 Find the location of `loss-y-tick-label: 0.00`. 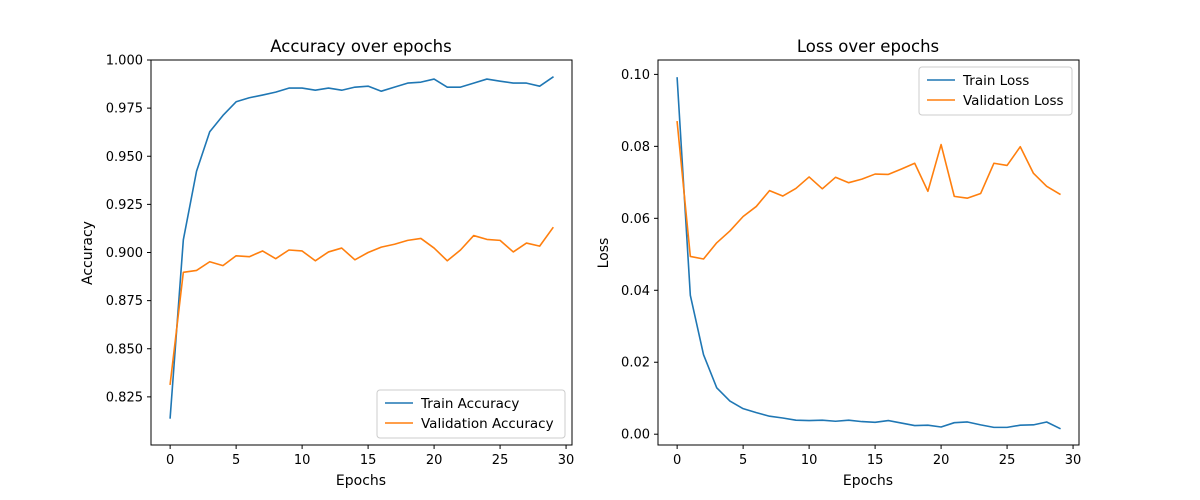

loss-y-tick-label: 0.00 is located at coordinates (635, 435).